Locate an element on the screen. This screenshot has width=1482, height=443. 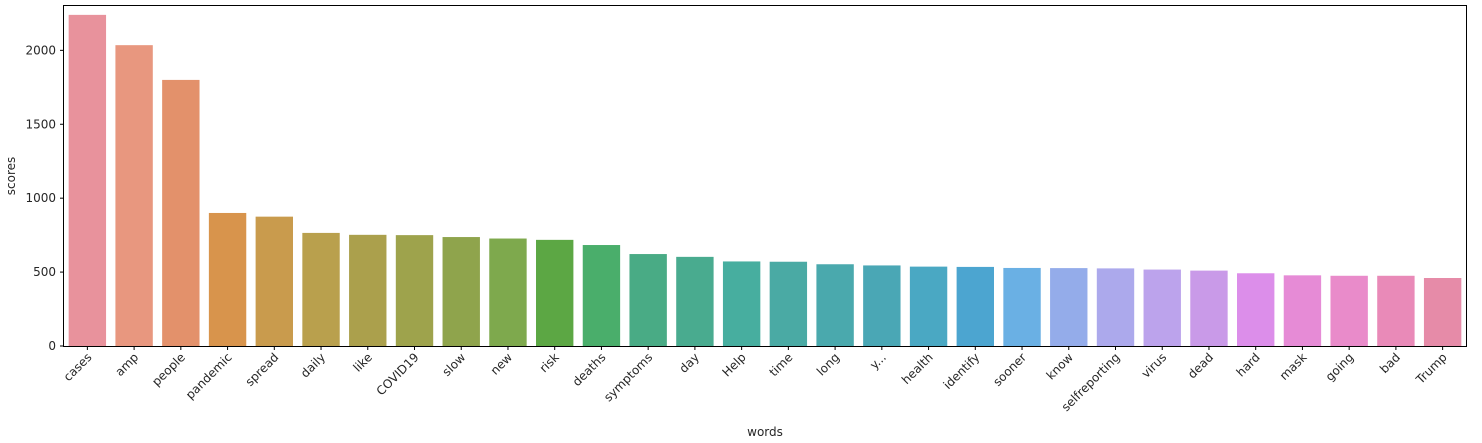
bar-time is located at coordinates (788, 303).